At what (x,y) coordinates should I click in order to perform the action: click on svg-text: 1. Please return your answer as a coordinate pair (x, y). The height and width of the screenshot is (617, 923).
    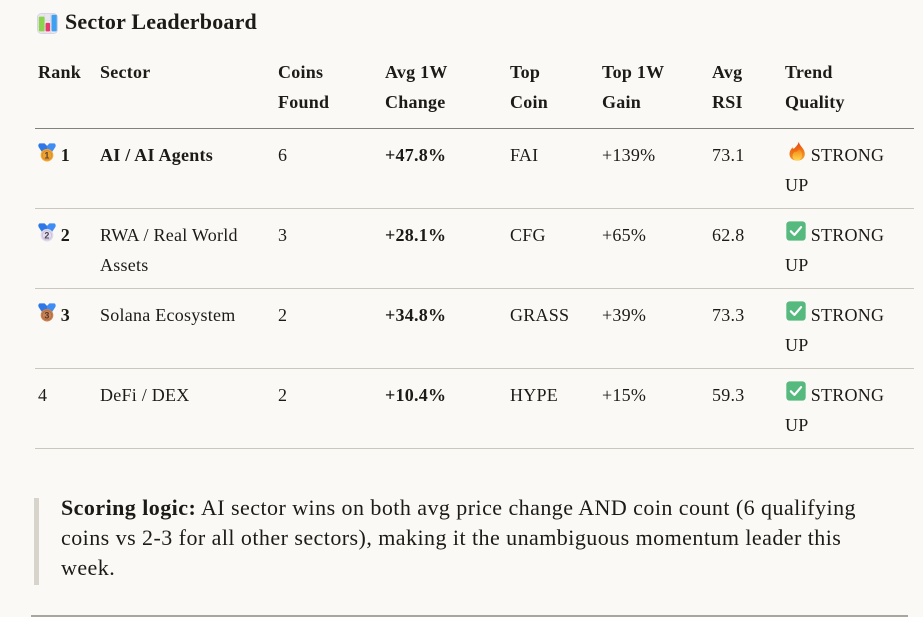
    Looking at the image, I should click on (46, 156).